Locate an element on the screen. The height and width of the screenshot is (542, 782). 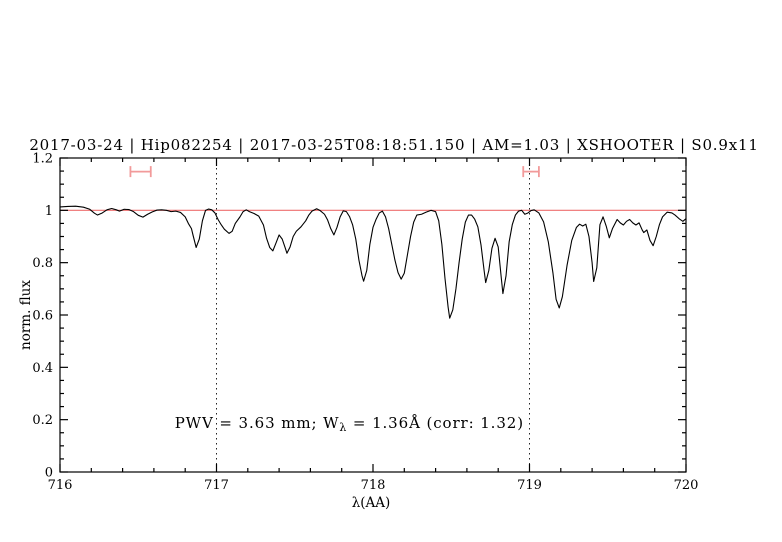
pwv-annotation-post: = 1.36Å (corr: 1.32) is located at coordinates (435, 423).